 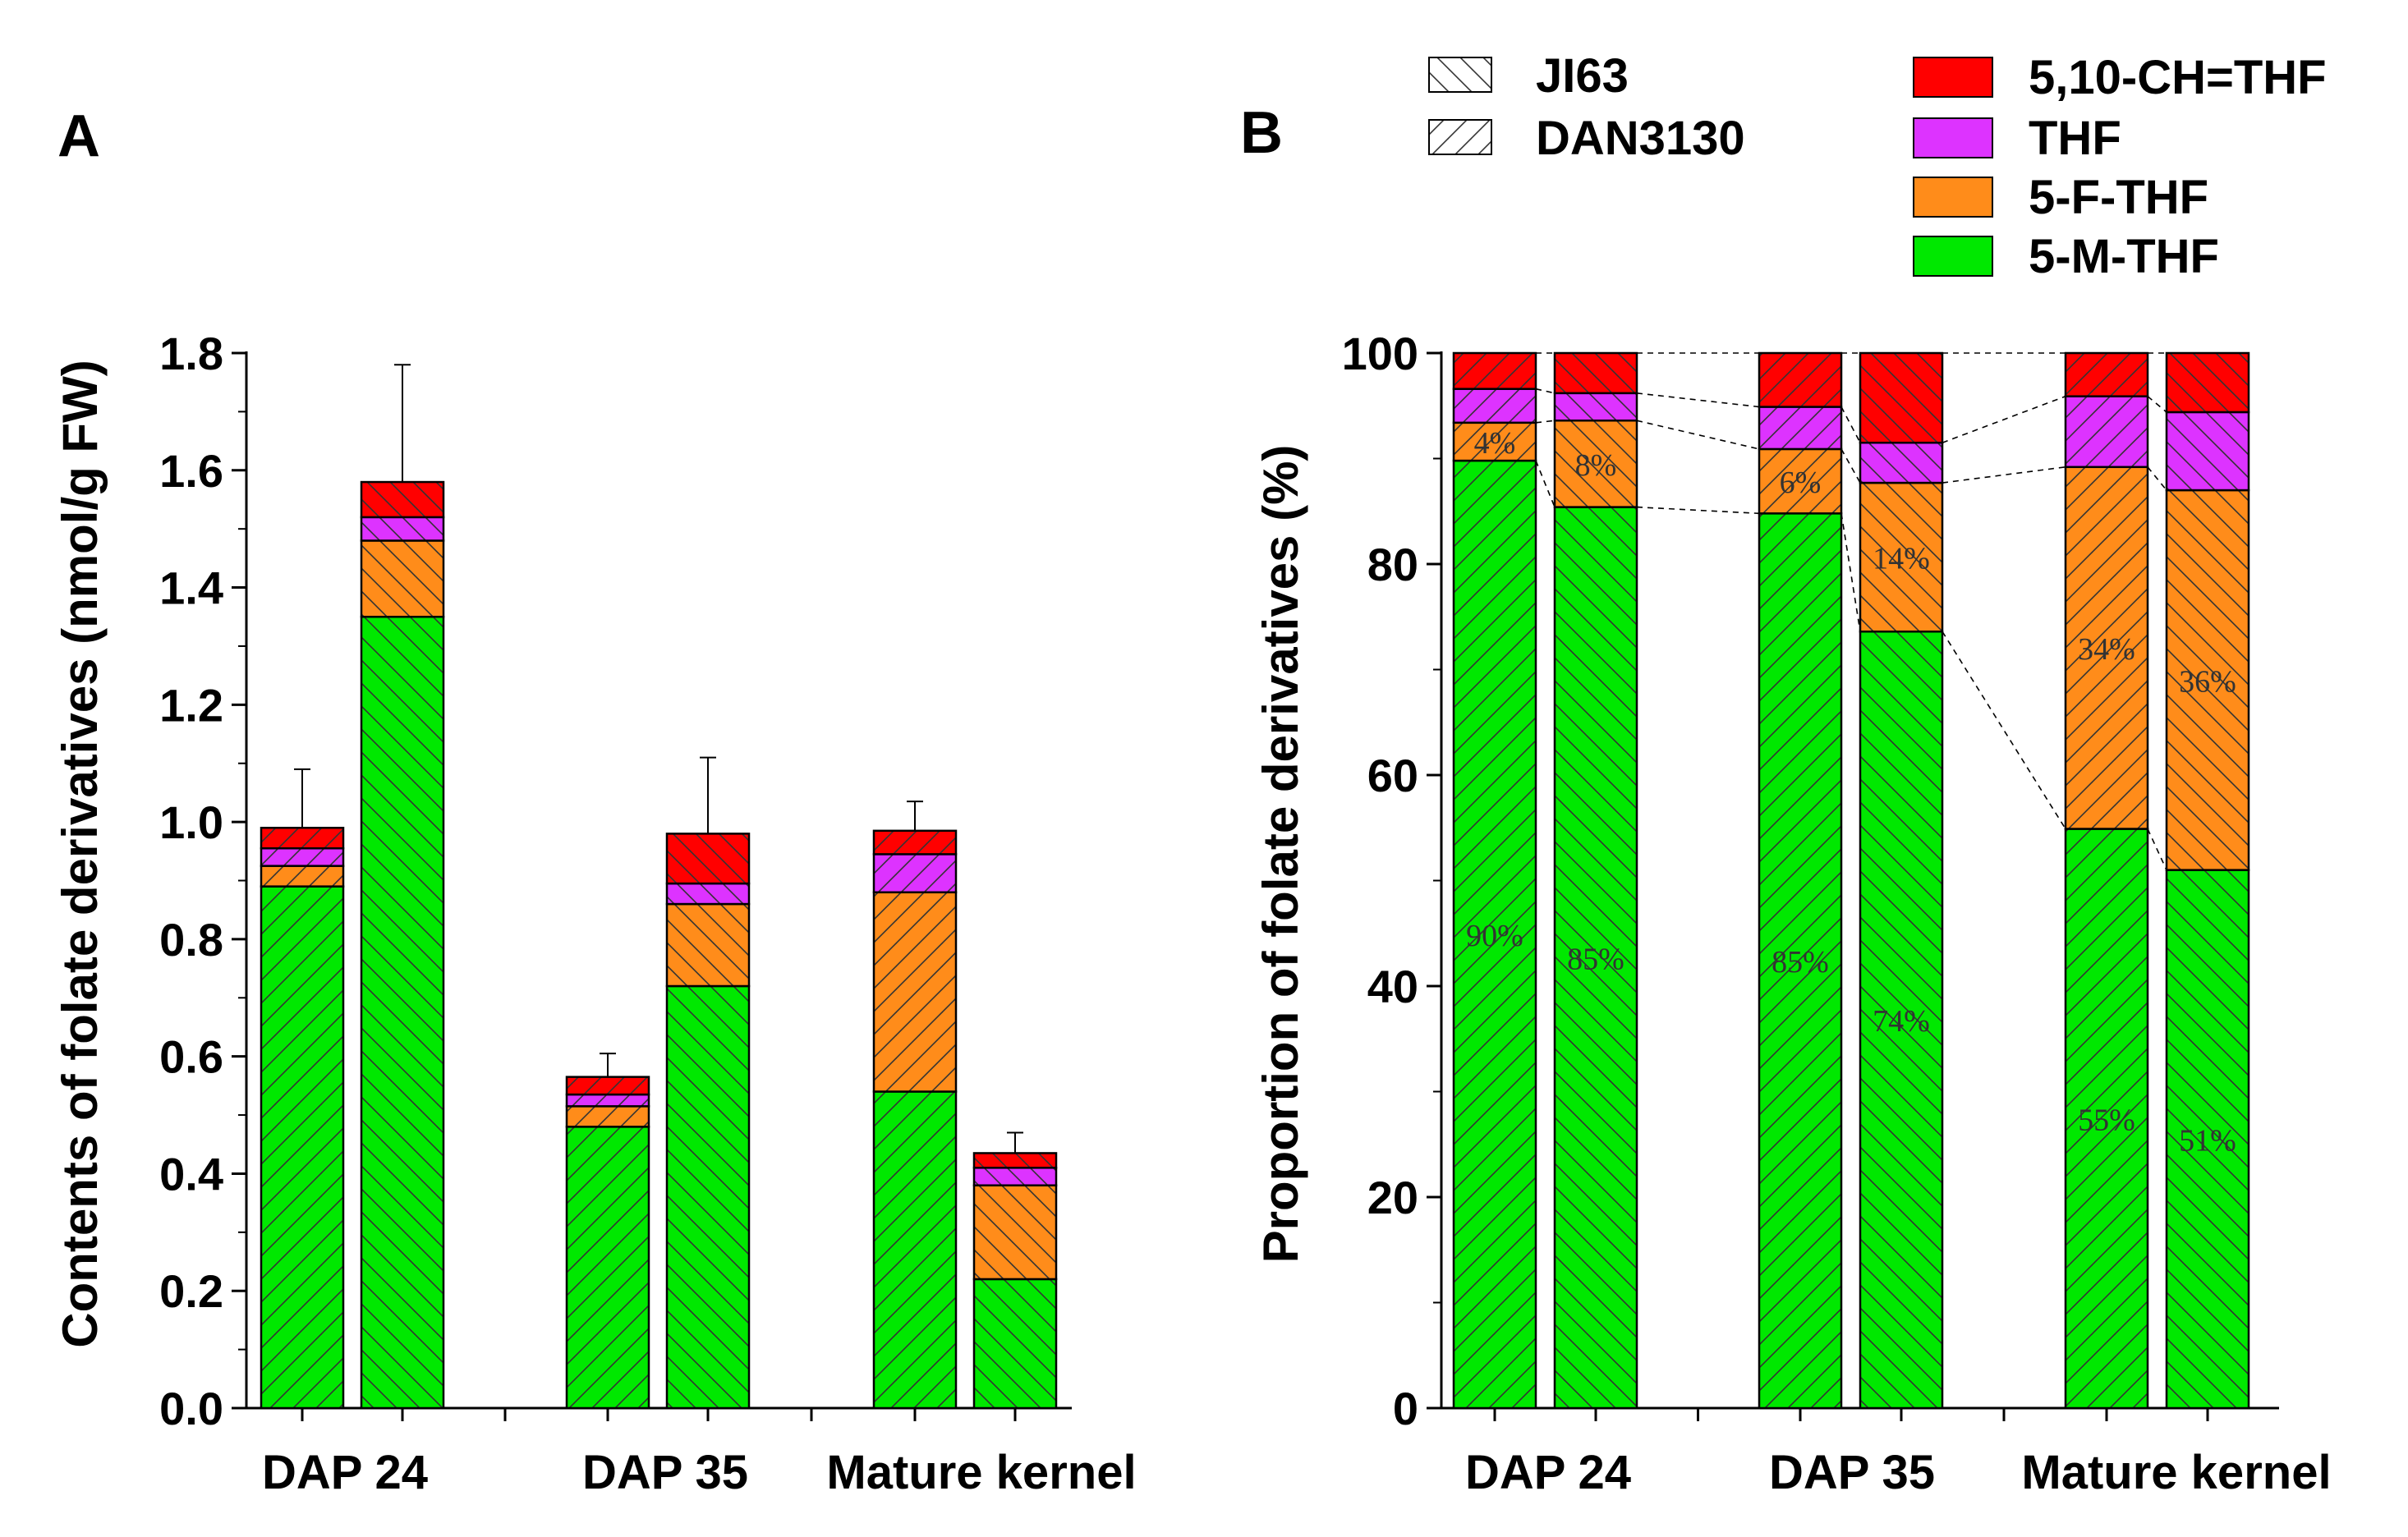 What do you see at coordinates (1595, 463) in the screenshot?
I see `bar-dap-24-ji63-5-f-thf-hatch` at bounding box center [1595, 463].